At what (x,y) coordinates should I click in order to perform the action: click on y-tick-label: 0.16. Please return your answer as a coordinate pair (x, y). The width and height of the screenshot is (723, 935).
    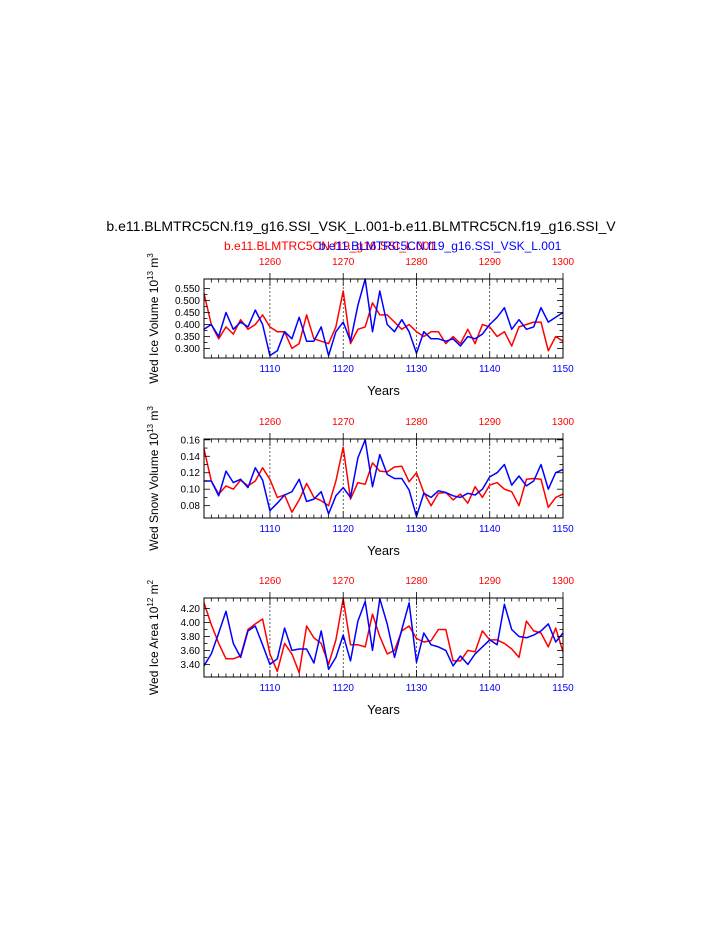
    Looking at the image, I should click on (191, 440).